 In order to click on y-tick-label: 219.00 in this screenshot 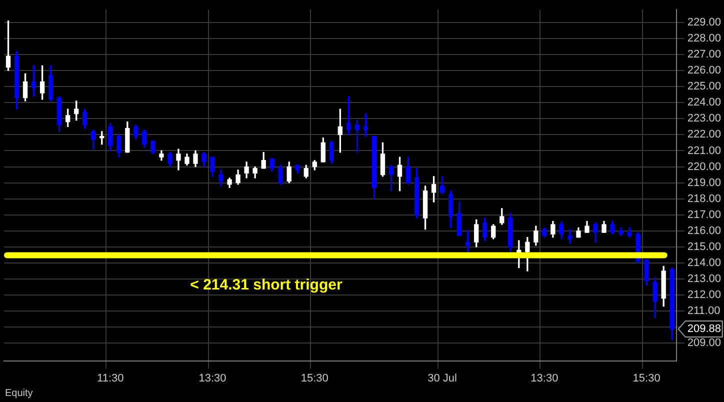, I will do `click(704, 182)`.